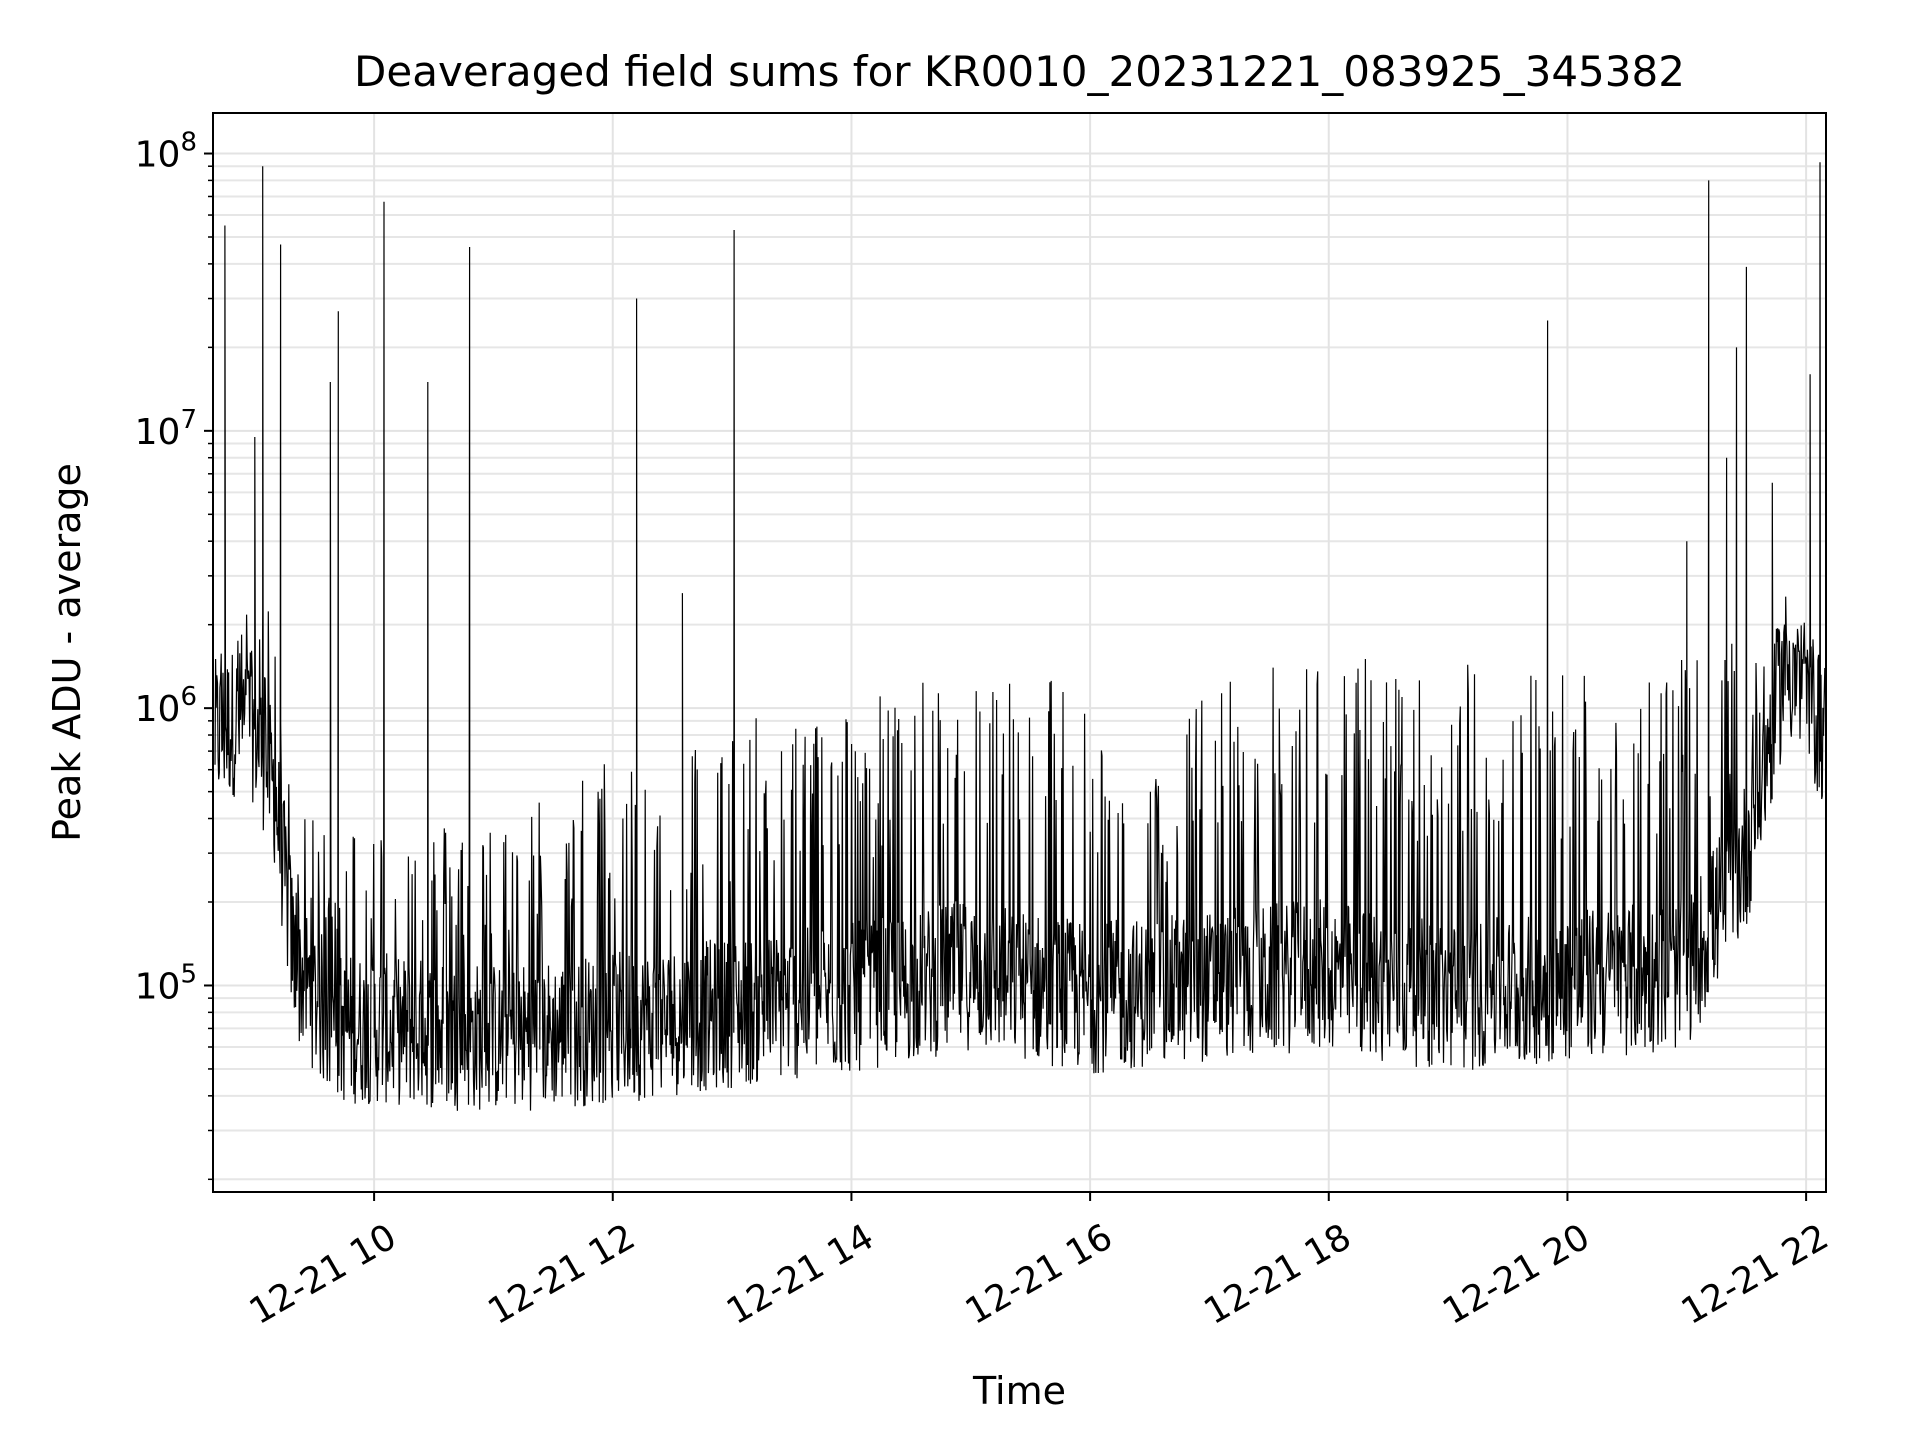 This screenshot has width=1920, height=1440. What do you see at coordinates (166, 983) in the screenshot?
I see `y-tick-label: 10⁵` at bounding box center [166, 983].